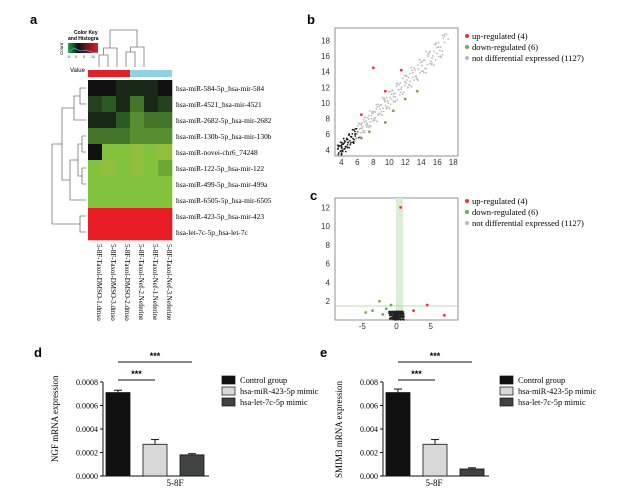 This screenshot has width=630, height=504. I want to click on scatter-c-y-tick: 10, so click(325, 226).